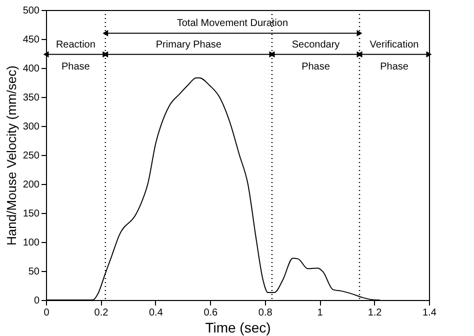 The width and height of the screenshot is (474, 336). What do you see at coordinates (31, 69) in the screenshot?
I see `y-tick-label: 400` at bounding box center [31, 69].